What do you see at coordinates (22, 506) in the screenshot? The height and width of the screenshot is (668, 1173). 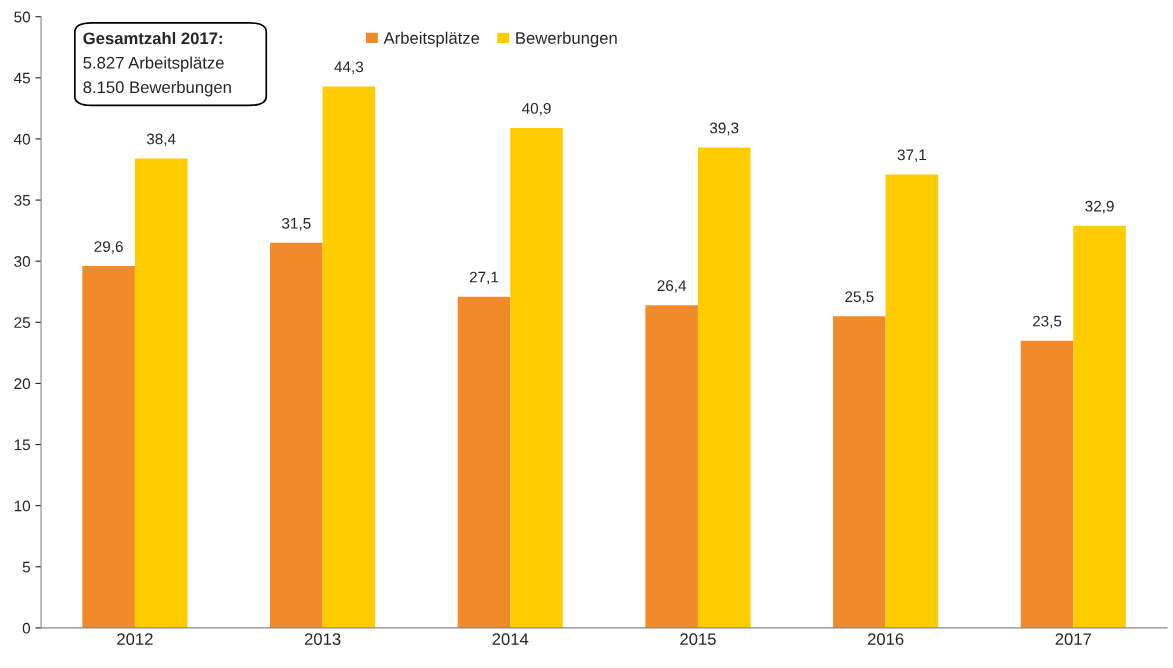 I see `y-tick-label: 10` at bounding box center [22, 506].